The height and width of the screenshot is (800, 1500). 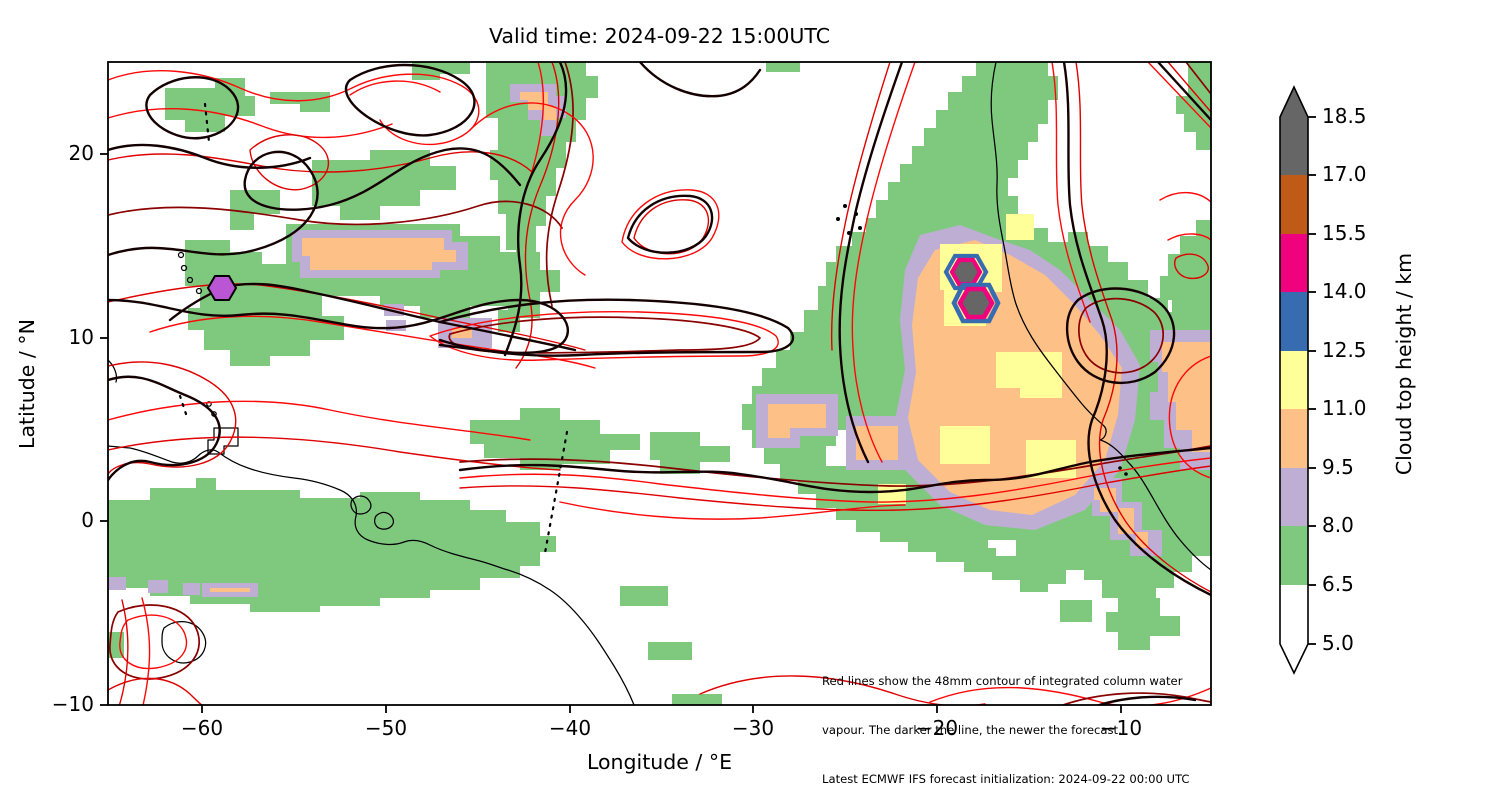 I want to click on colorbar-ticks, so click(x=1312, y=380).